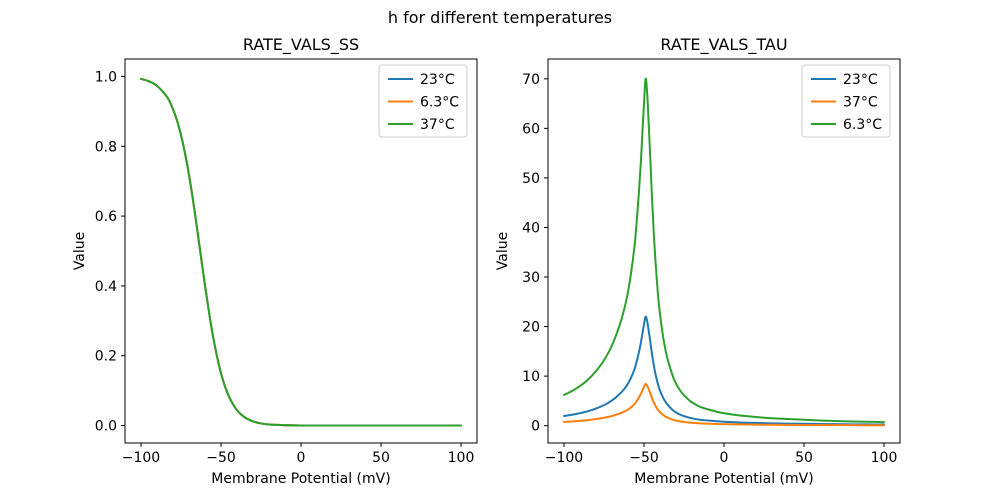  What do you see at coordinates (106, 427) in the screenshot?
I see `y-tick-label: 0.0` at bounding box center [106, 427].